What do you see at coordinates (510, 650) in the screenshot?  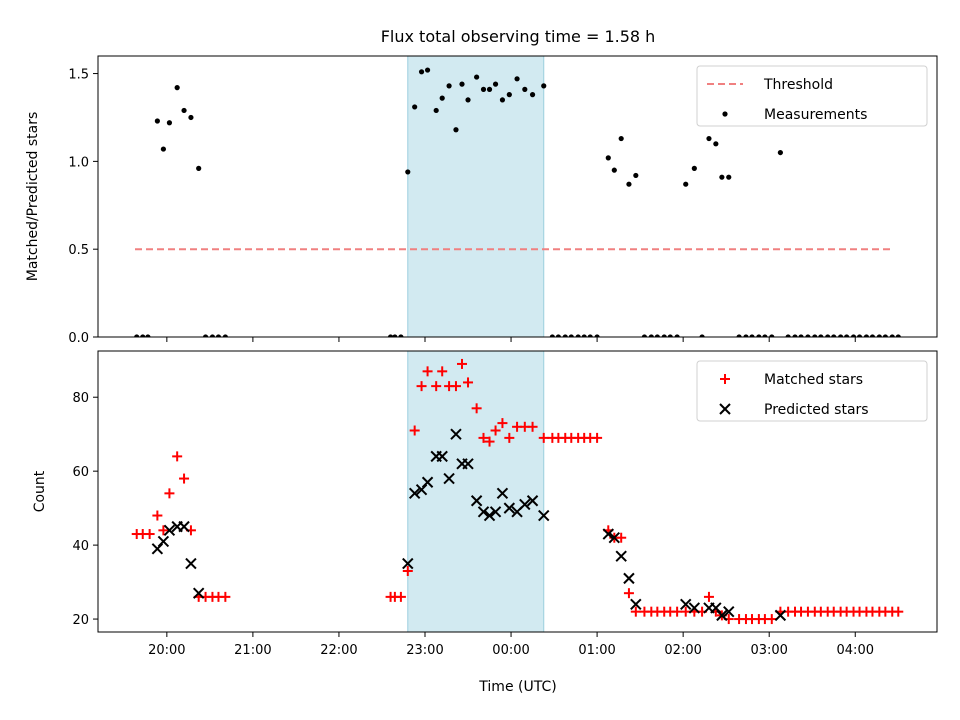 I see `x-tick-label: 00:00` at bounding box center [510, 650].